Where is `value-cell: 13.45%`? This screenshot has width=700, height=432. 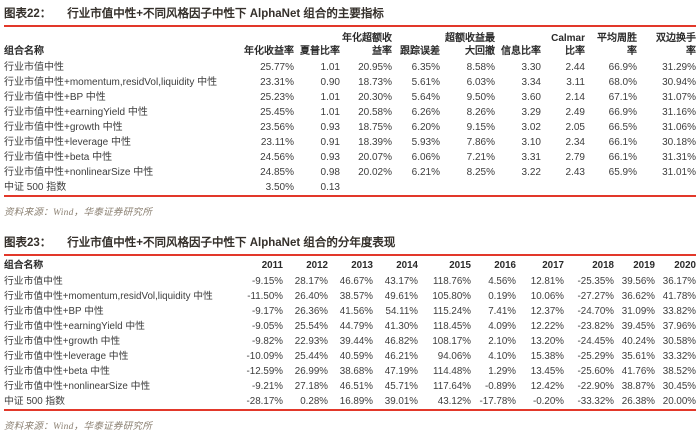 value-cell: 13.45% is located at coordinates (547, 371).